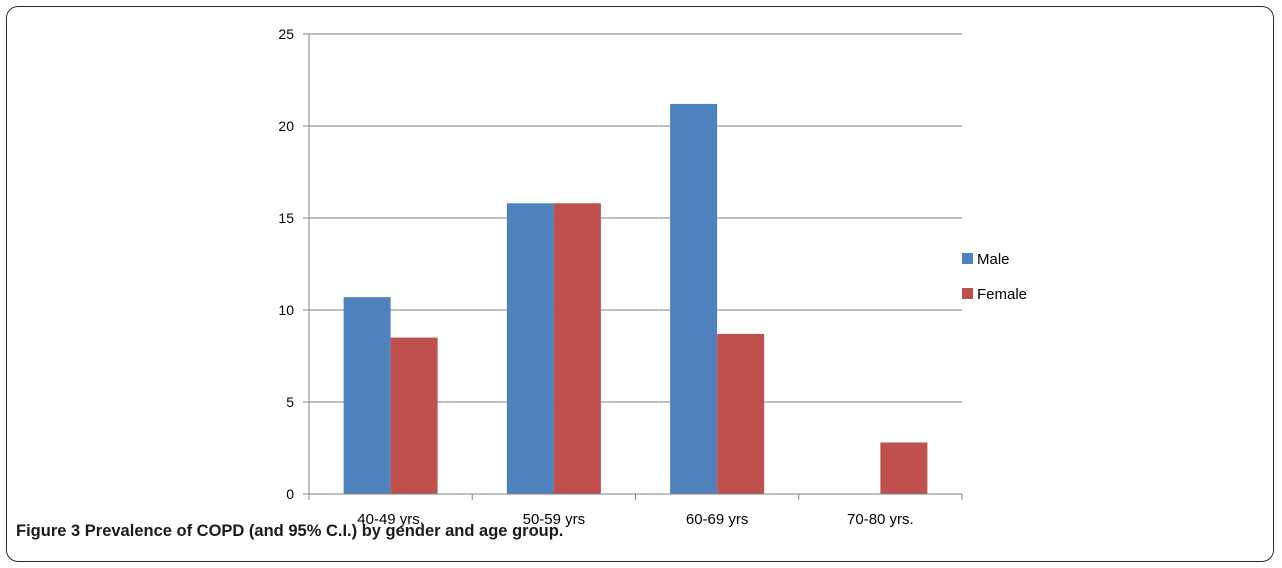  I want to click on x-tick-label: 60-69 yrs, so click(717, 519).